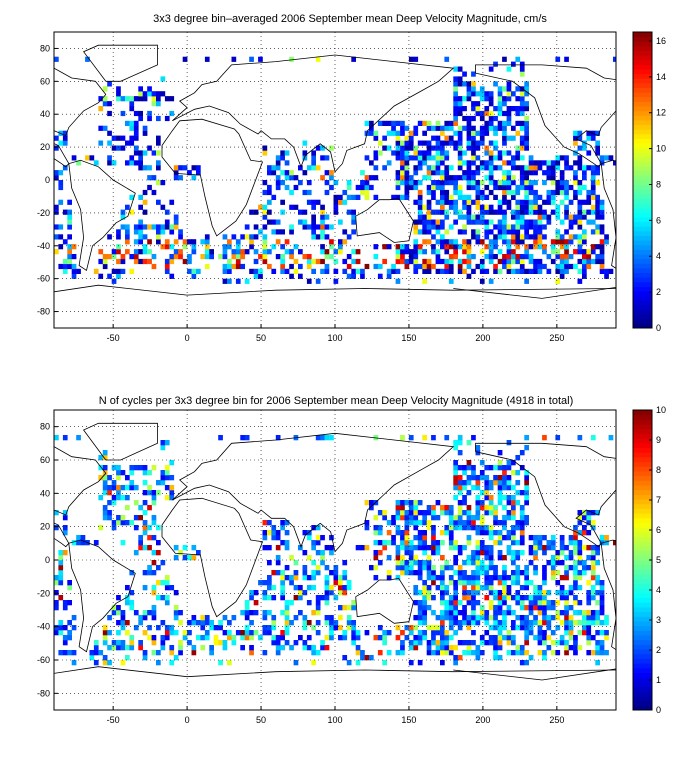 Image resolution: width=696 pixels, height=760 pixels. I want to click on coastline, so click(384, 600).